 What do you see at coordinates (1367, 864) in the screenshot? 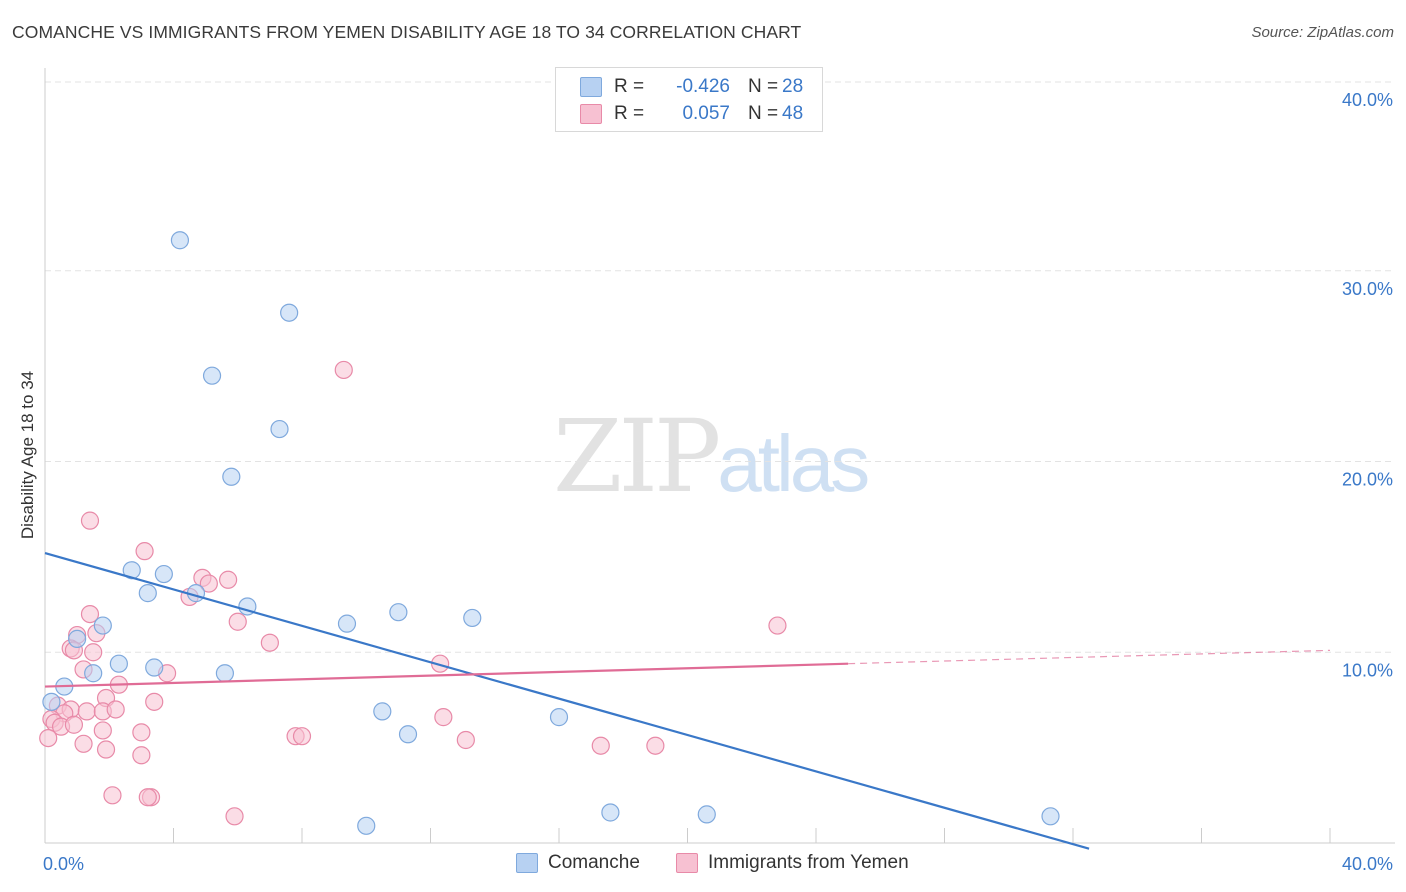
I see `x-tick-label: 40.0%` at bounding box center [1367, 864].